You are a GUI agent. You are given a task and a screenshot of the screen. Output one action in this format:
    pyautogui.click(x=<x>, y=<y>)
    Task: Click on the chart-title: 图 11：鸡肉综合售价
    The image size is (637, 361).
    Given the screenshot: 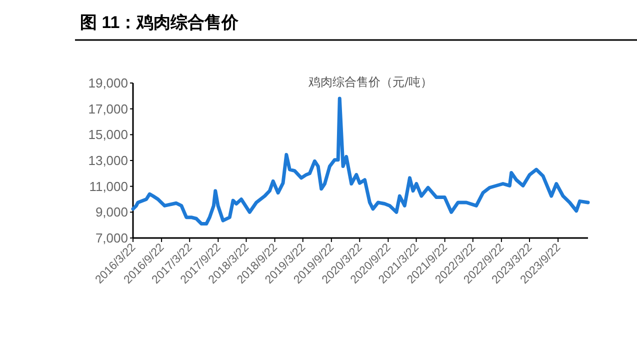 What is the action you would take?
    pyautogui.click(x=160, y=22)
    